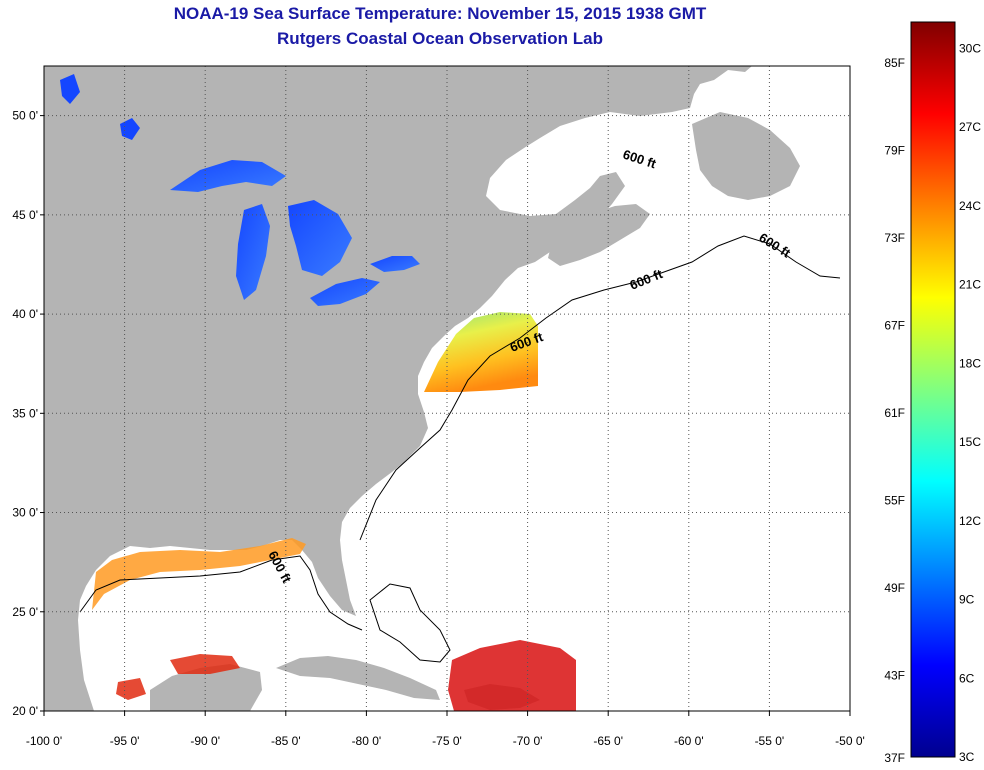 This screenshot has width=984, height=770. I want to click on colorbar-celsius-label: 12C, so click(970, 521).